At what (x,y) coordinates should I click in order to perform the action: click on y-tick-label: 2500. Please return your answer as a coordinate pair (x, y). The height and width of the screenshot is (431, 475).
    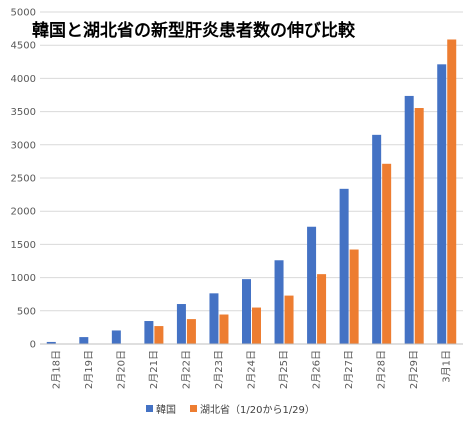
    Looking at the image, I should click on (23, 179).